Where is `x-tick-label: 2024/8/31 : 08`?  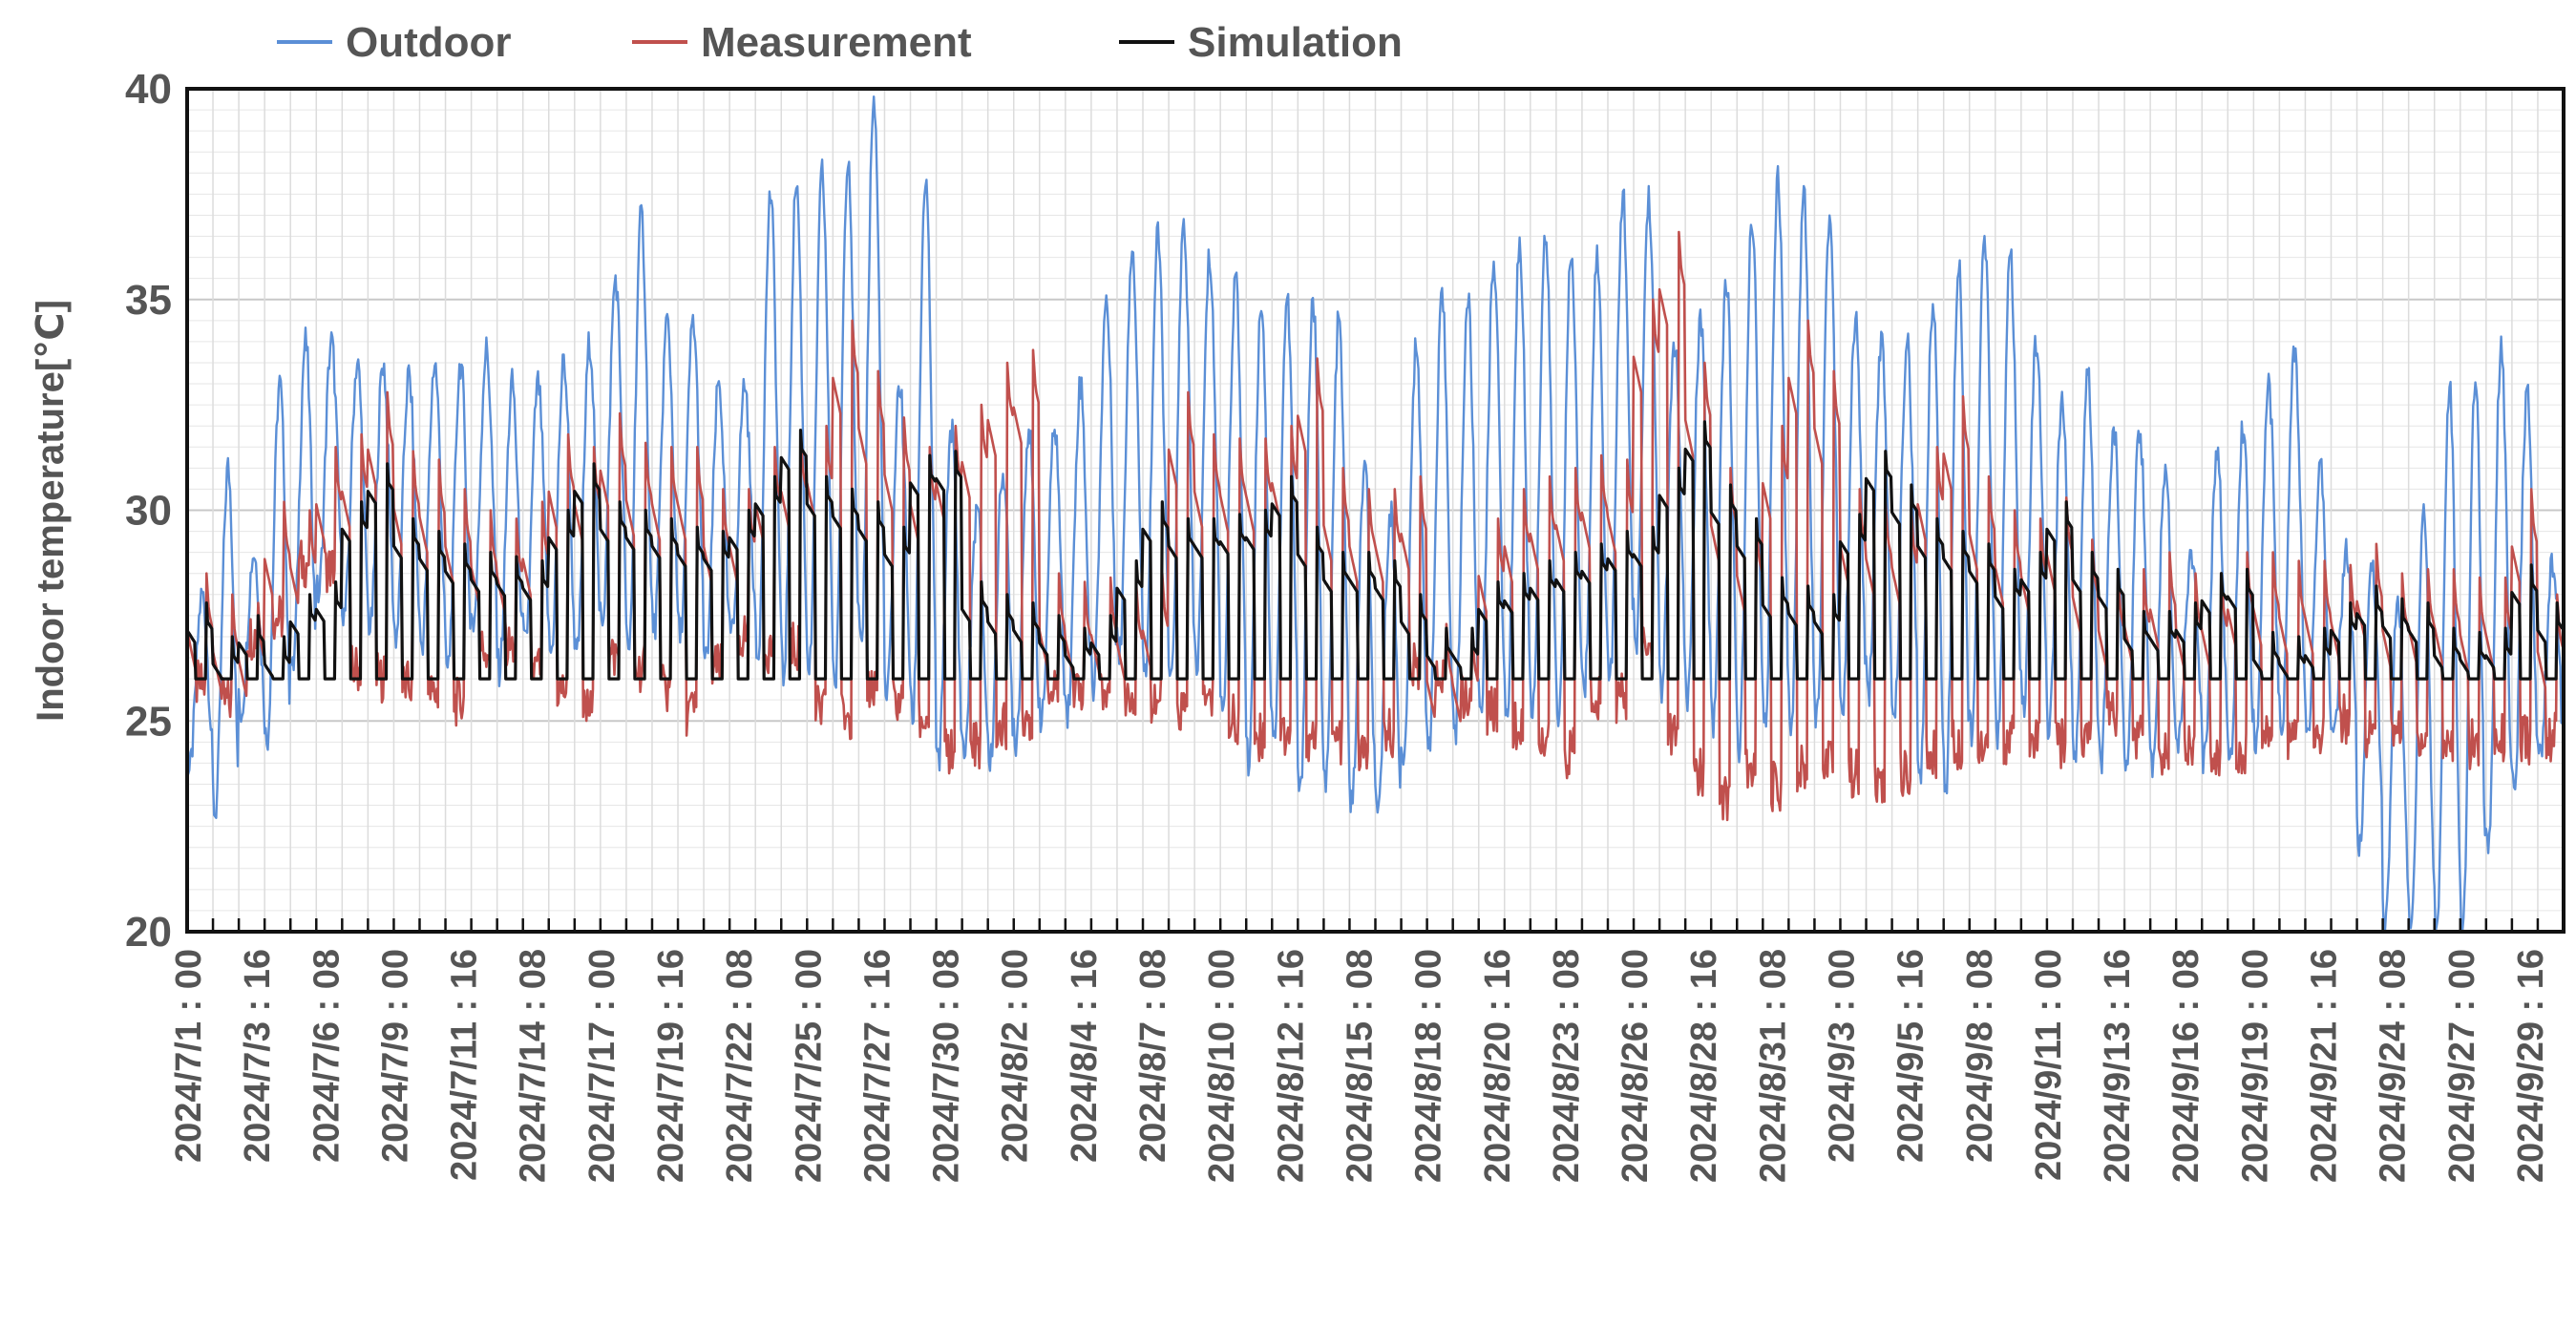 x-tick-label: 2024/8/31 : 08 is located at coordinates (1773, 1066).